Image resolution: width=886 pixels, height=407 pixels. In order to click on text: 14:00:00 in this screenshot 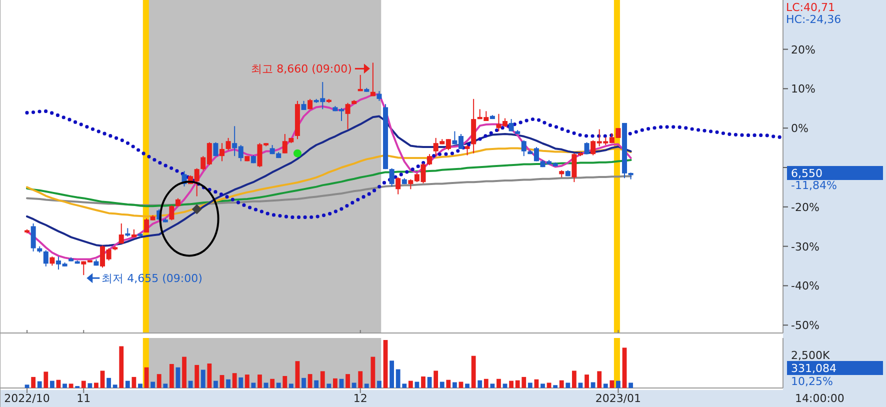, I will do `click(819, 398)`.